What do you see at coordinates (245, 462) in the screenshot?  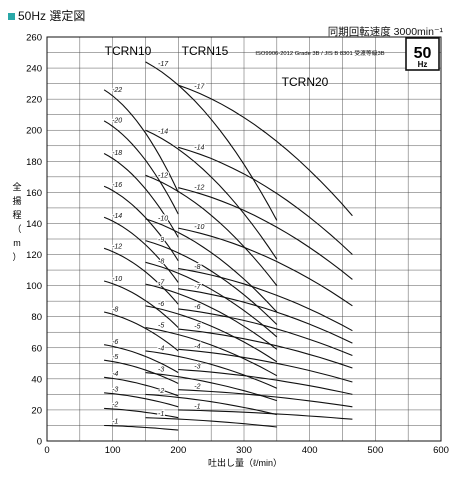 I see `x-axis-label: 吐出し量（ℓ/min）` at bounding box center [245, 462].